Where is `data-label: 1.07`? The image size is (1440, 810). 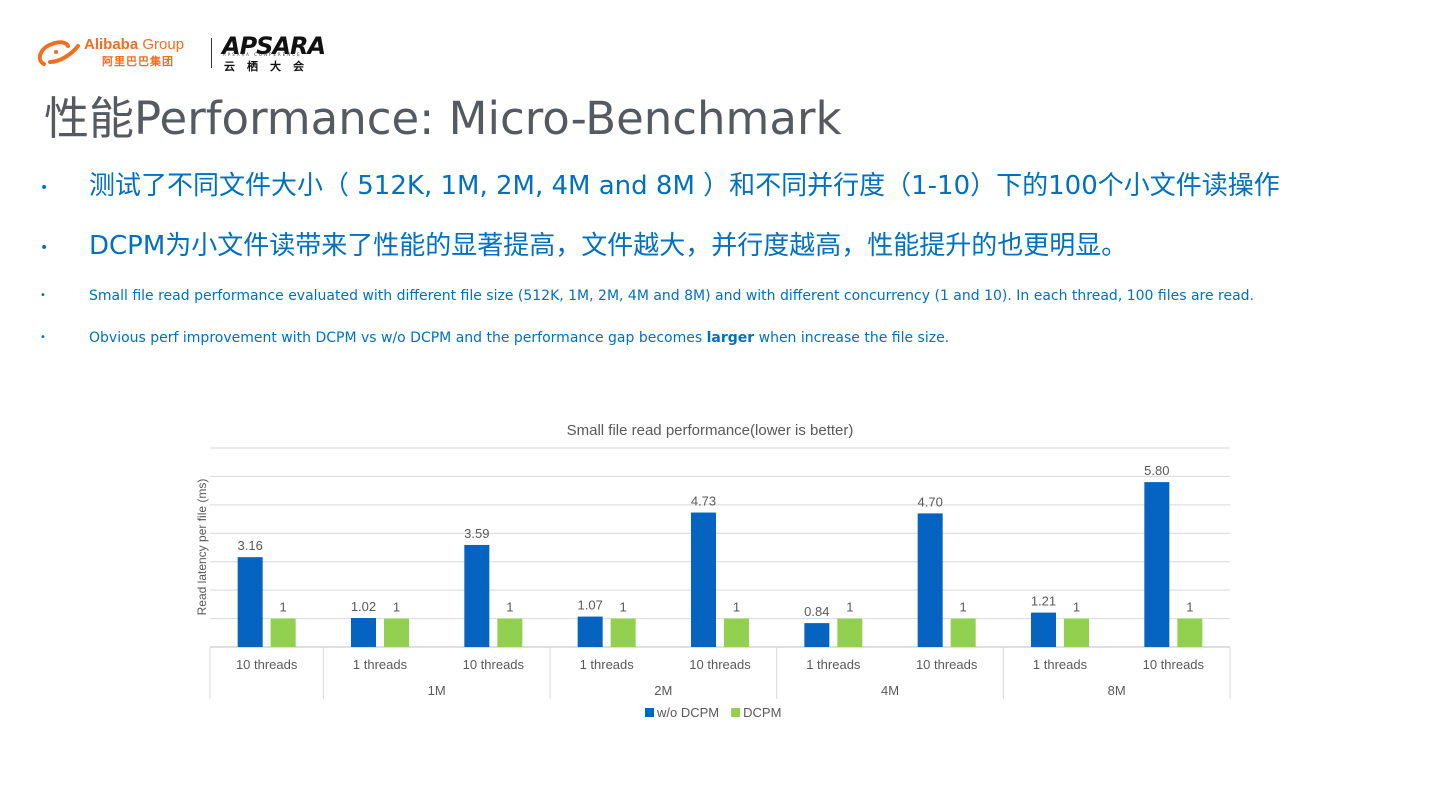 data-label: 1.07 is located at coordinates (590, 605).